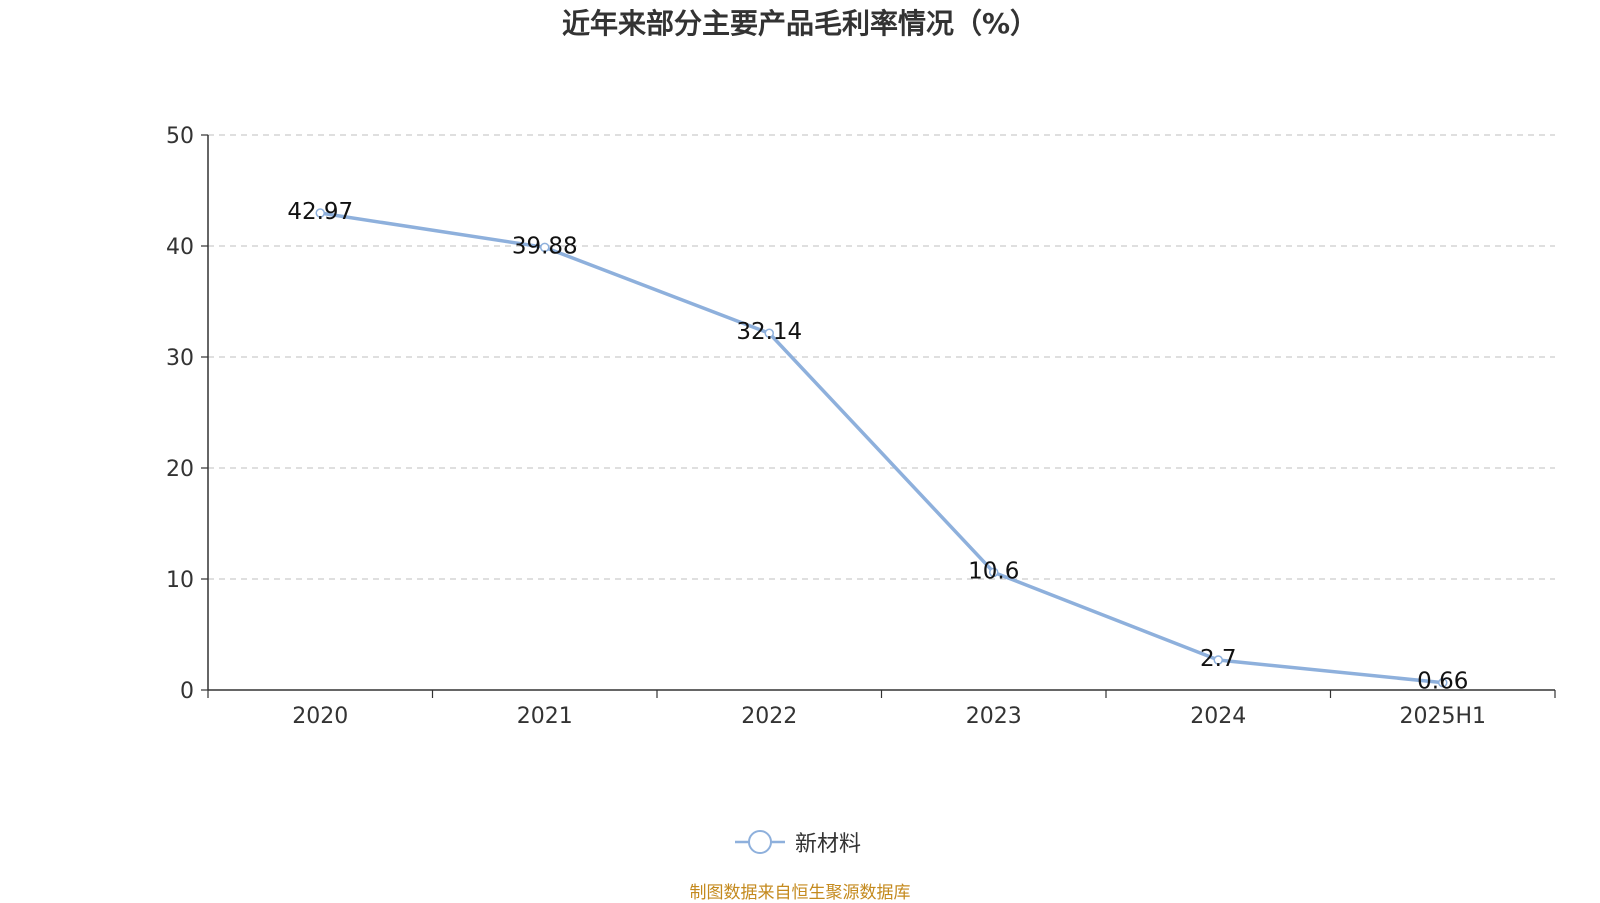  I want to click on legend-line-marker-icon, so click(760, 842).